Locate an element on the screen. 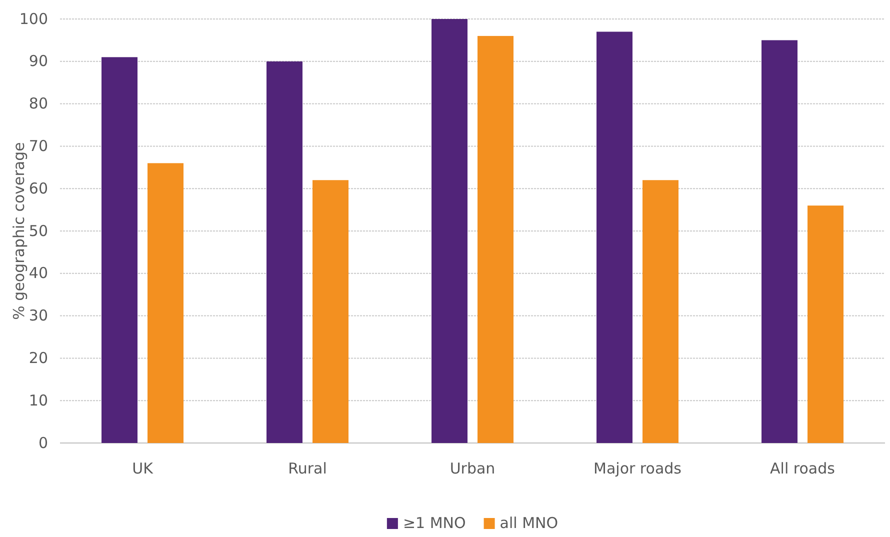 The height and width of the screenshot is (537, 890). x-tick-label: Major roads is located at coordinates (638, 469).